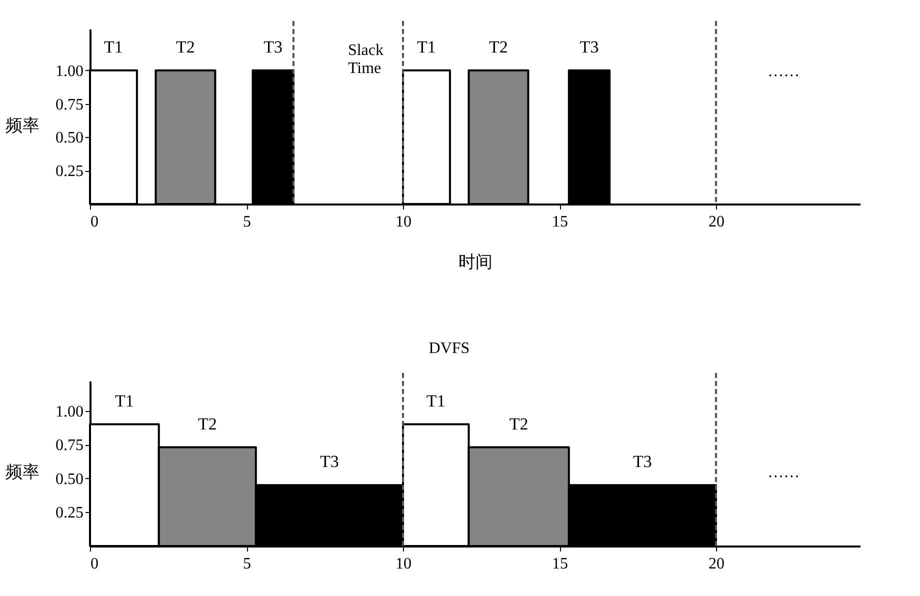  Describe the element at coordinates (366, 59) in the screenshot. I see `annotation: Slack Time` at that location.